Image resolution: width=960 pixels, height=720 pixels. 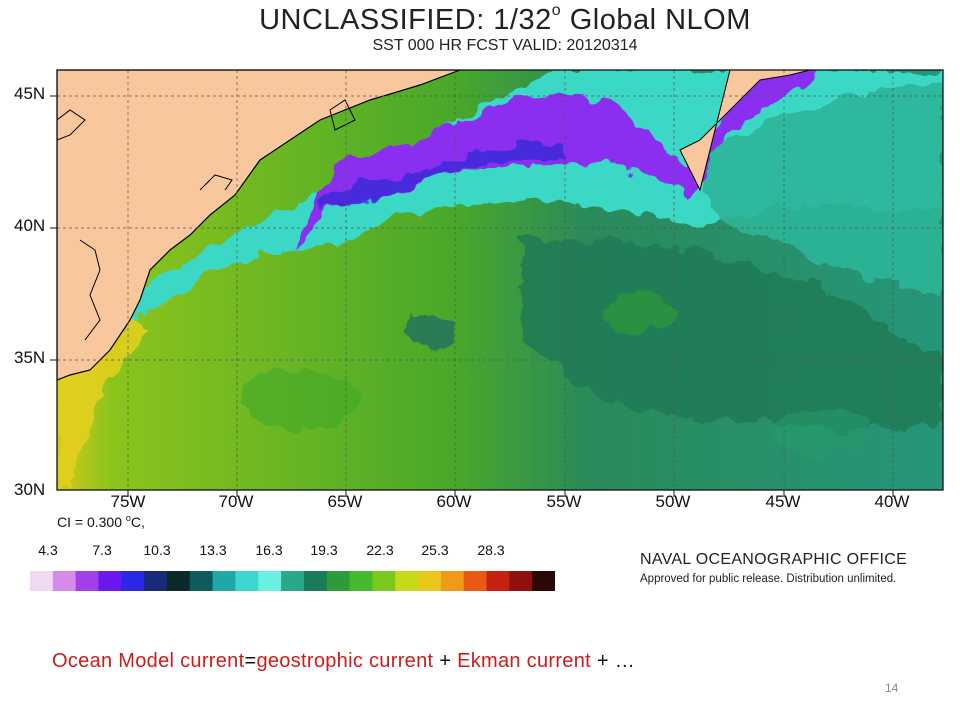 What do you see at coordinates (405, 20) in the screenshot?
I see `title-main: UNCLASSIFIED: 1/32` at bounding box center [405, 20].